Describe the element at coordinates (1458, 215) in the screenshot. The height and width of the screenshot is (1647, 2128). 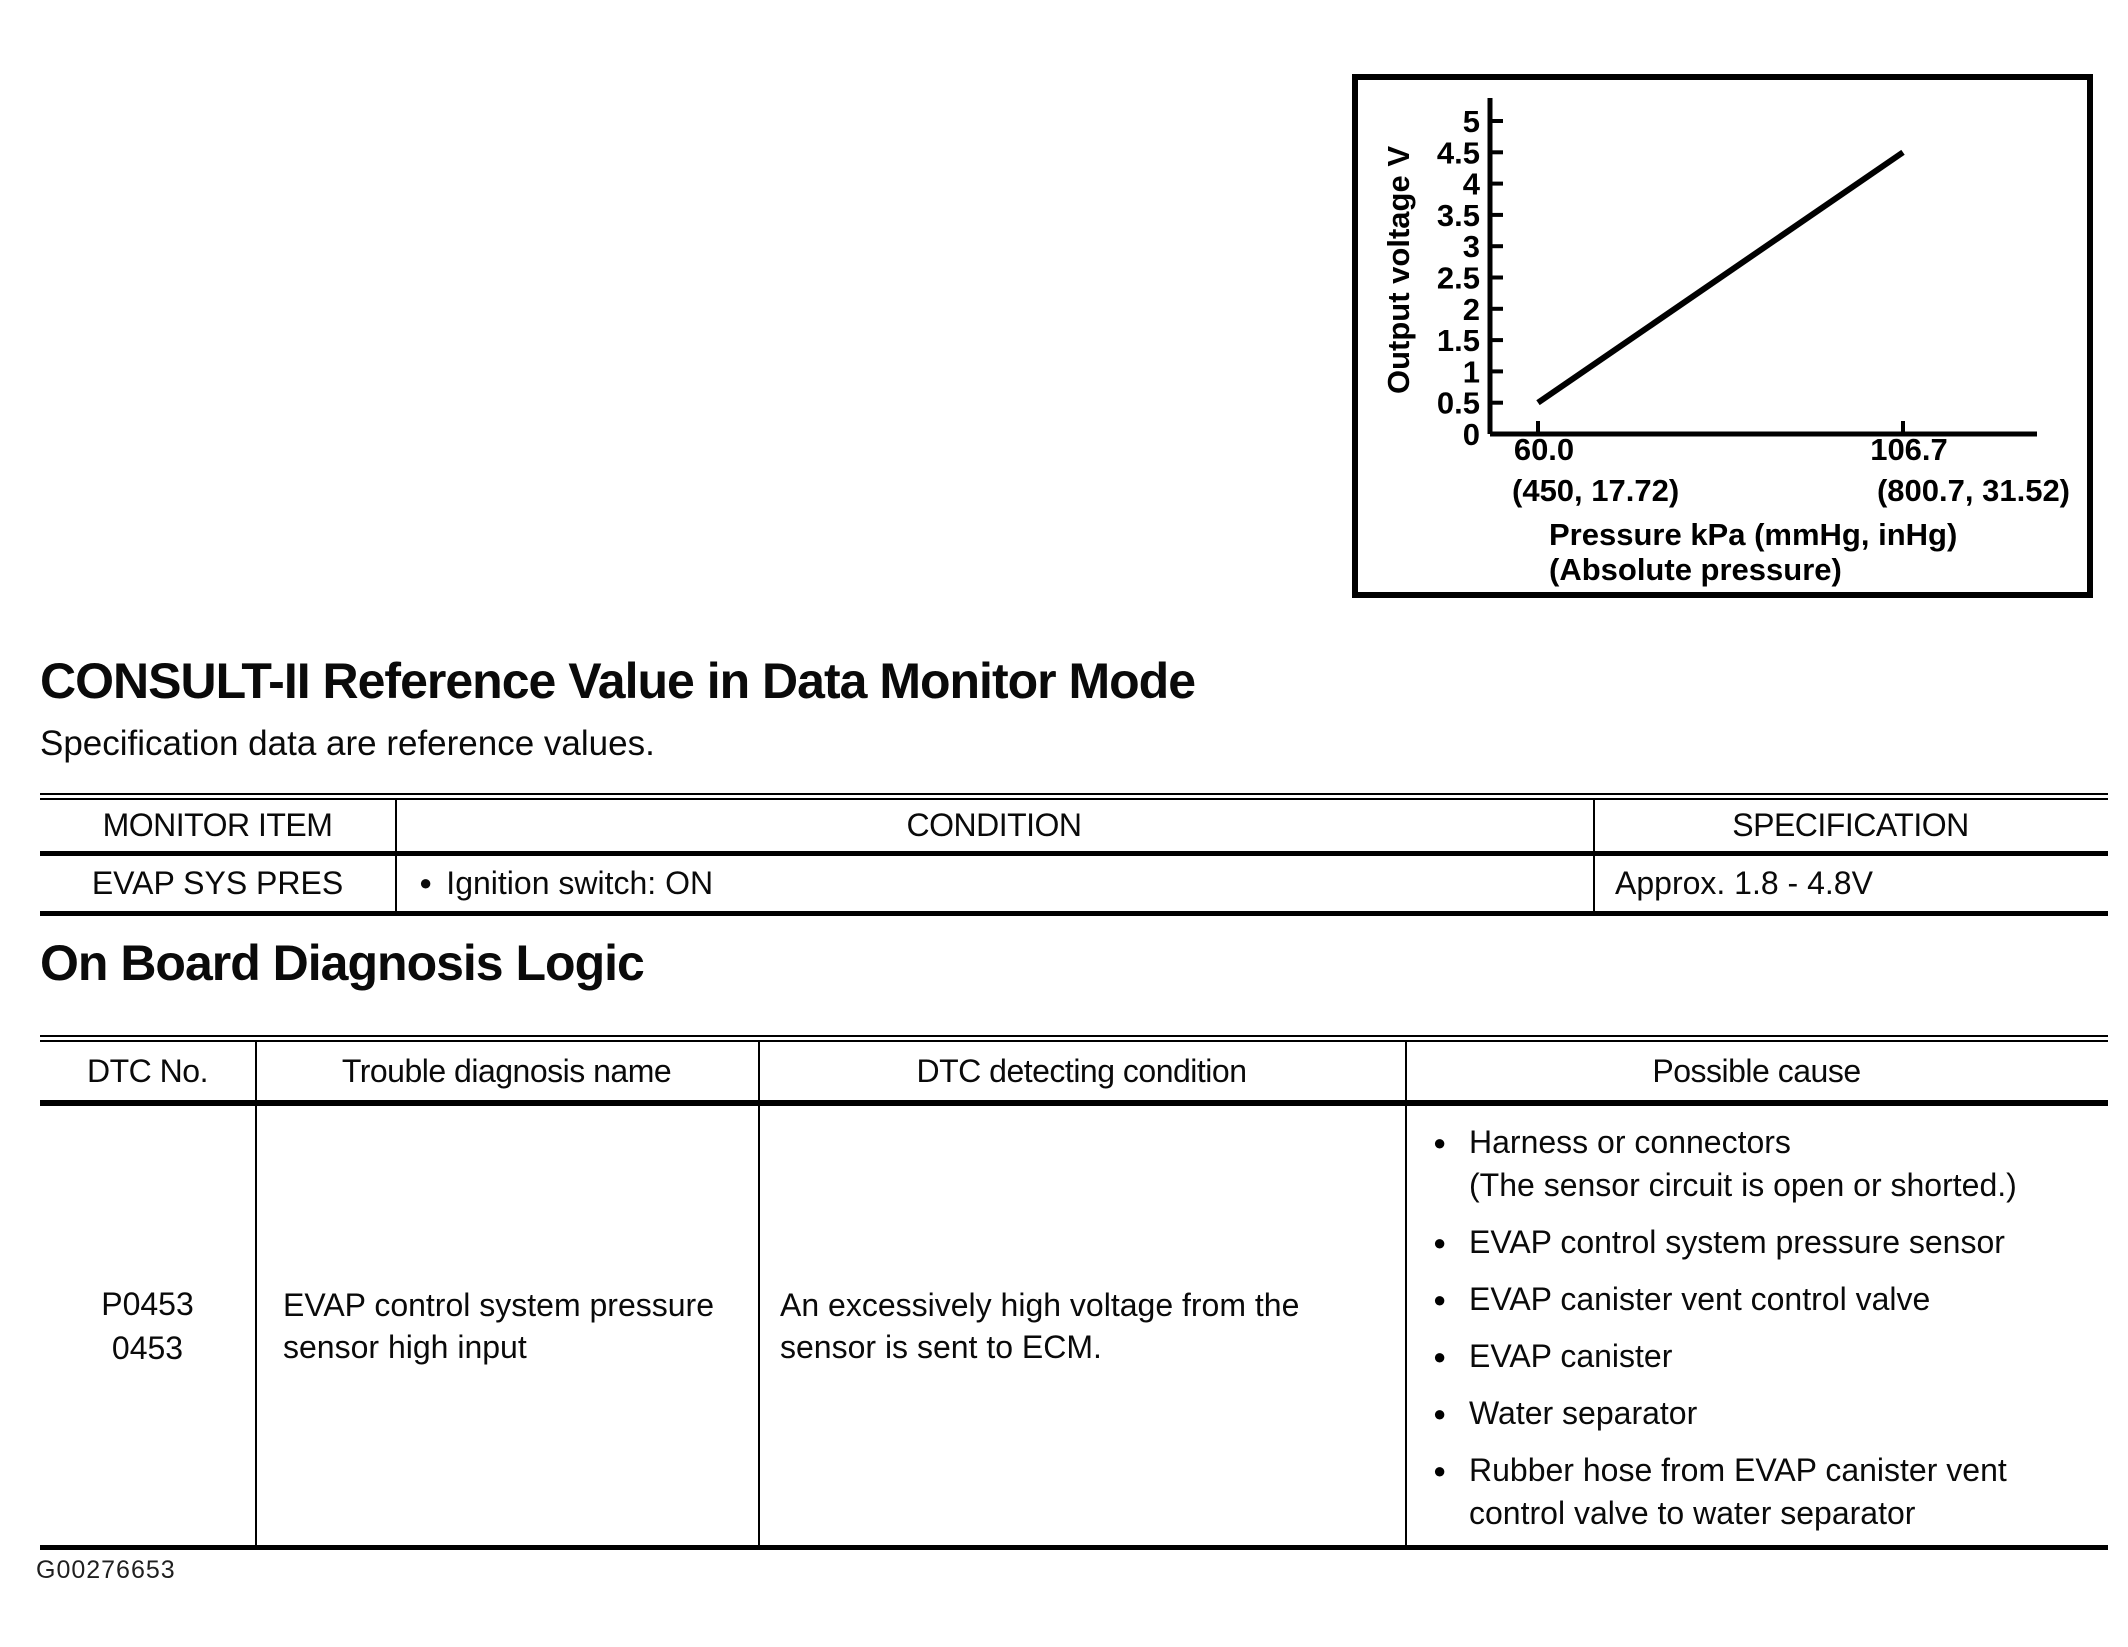
I see `y-tick-label: 3.5` at that location.